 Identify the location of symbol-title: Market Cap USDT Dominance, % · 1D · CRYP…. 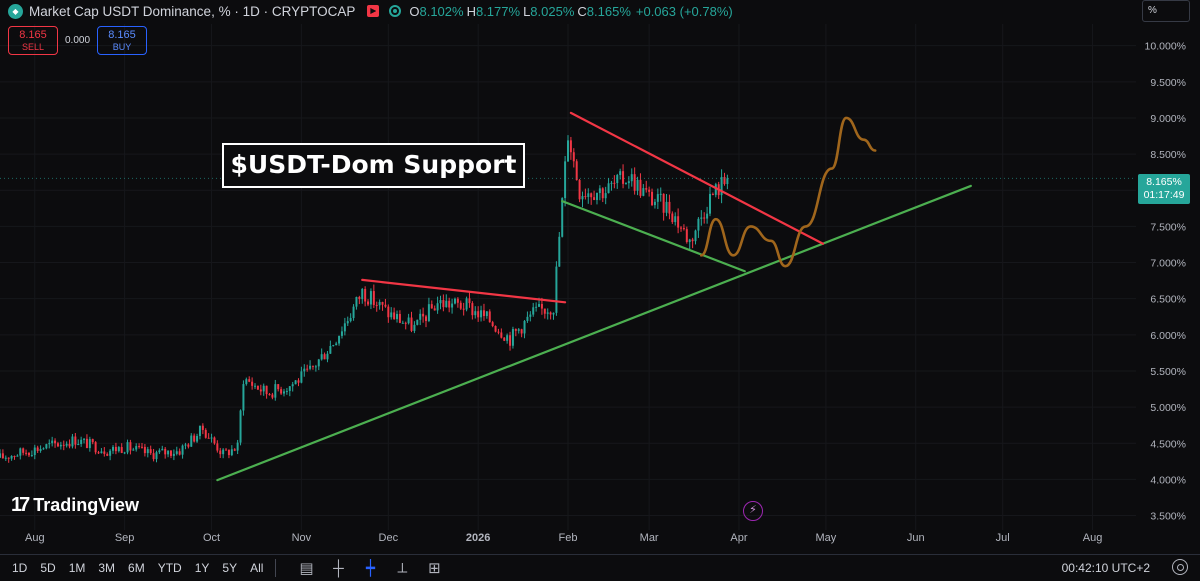
(192, 11).